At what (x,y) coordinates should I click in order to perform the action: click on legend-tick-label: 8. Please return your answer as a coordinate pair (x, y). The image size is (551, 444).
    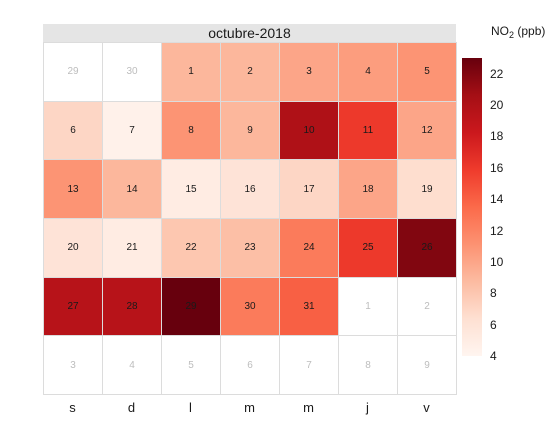
    Looking at the image, I should click on (493, 293).